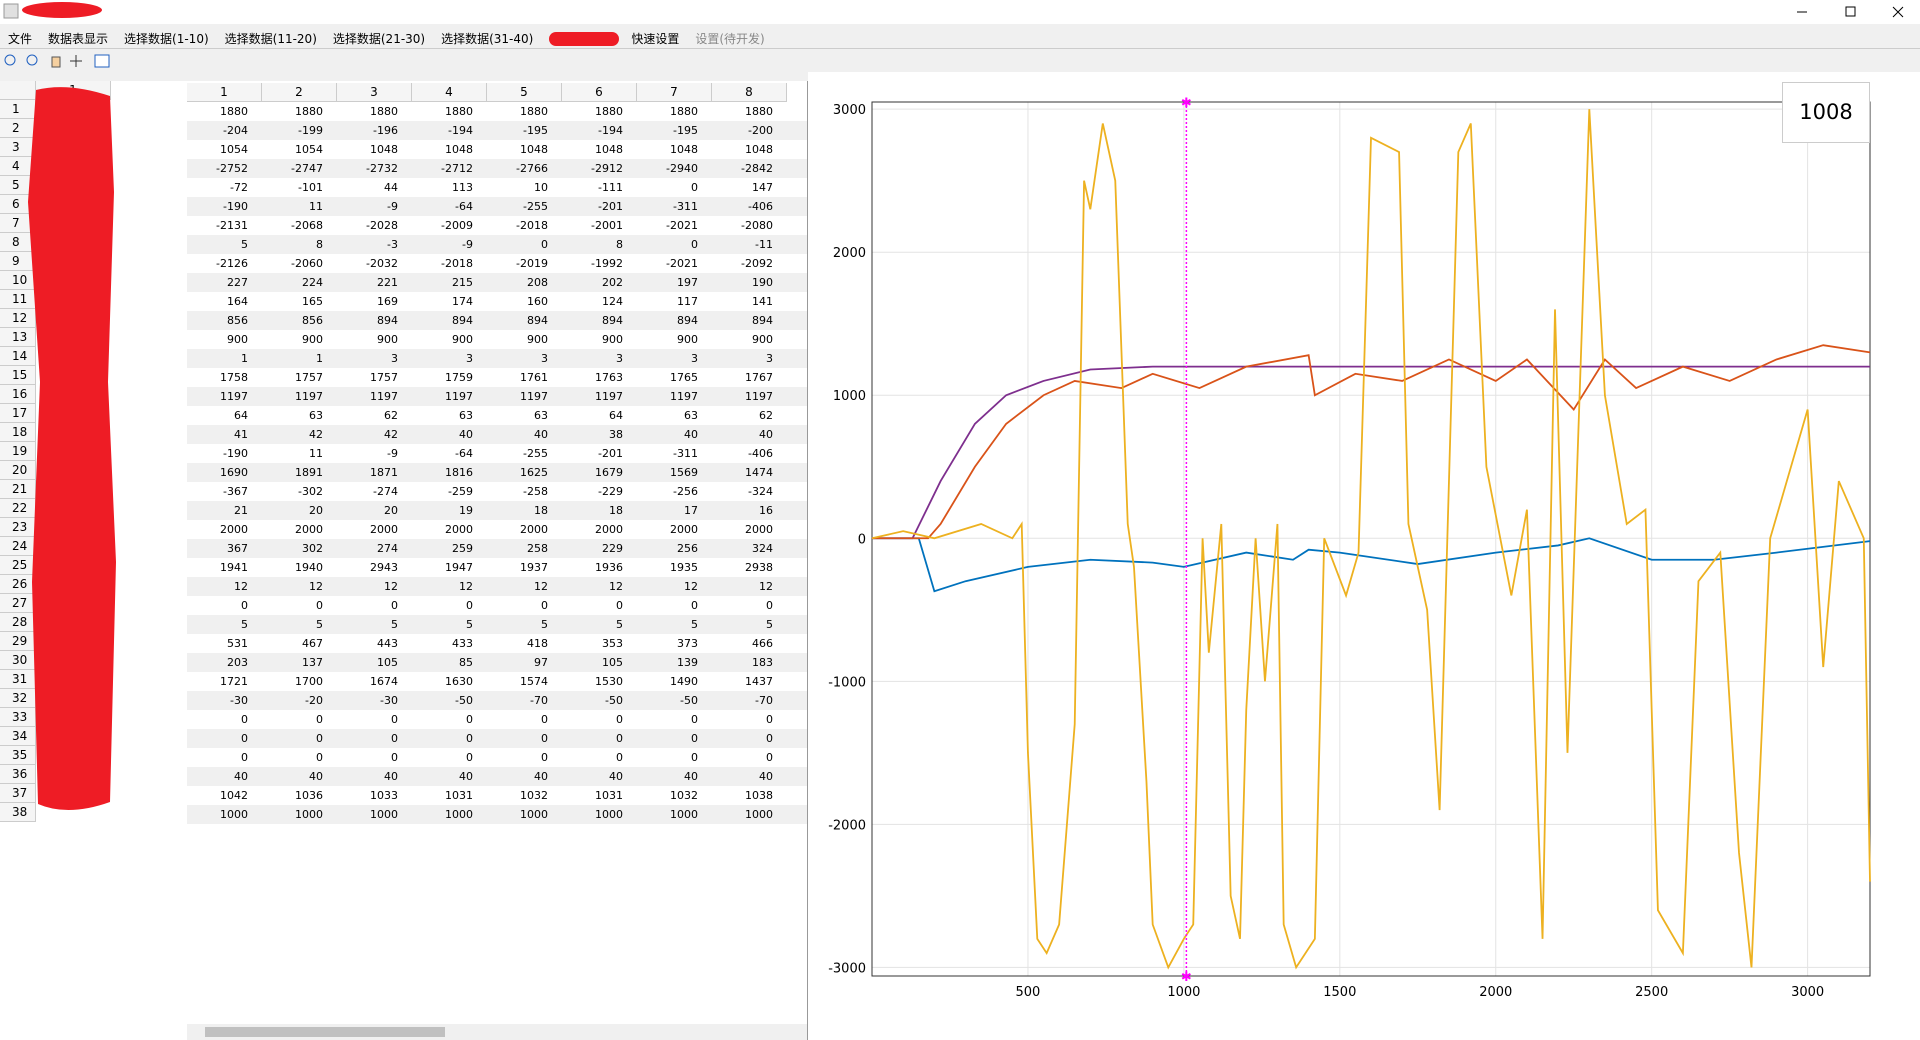 This screenshot has height=1040, width=1920. I want to click on cell: 1763, so click(609, 377).